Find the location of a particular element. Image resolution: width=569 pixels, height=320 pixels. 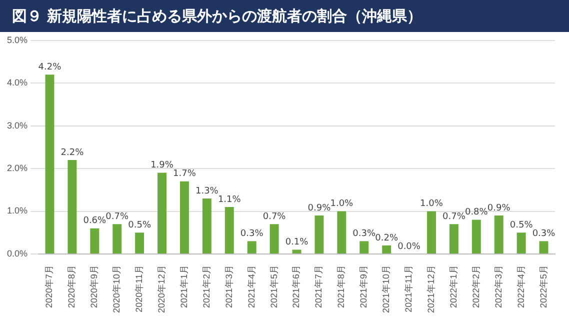

x-tick-label: 2020年12月 is located at coordinates (161, 289).